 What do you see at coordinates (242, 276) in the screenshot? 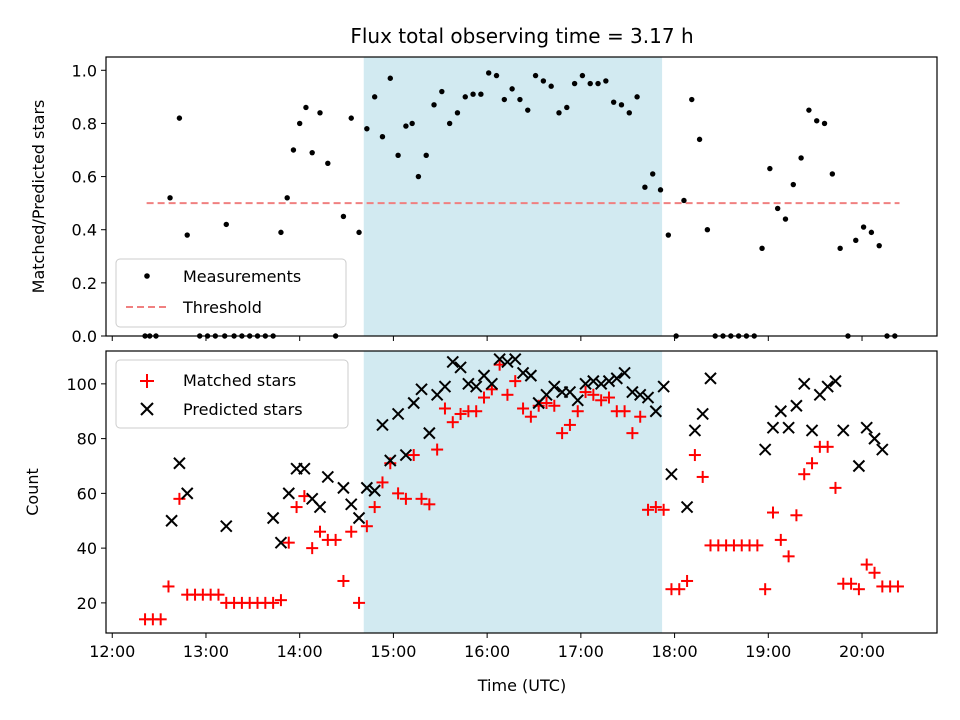
I see `legend-measurements-label: Measurements` at bounding box center [242, 276].